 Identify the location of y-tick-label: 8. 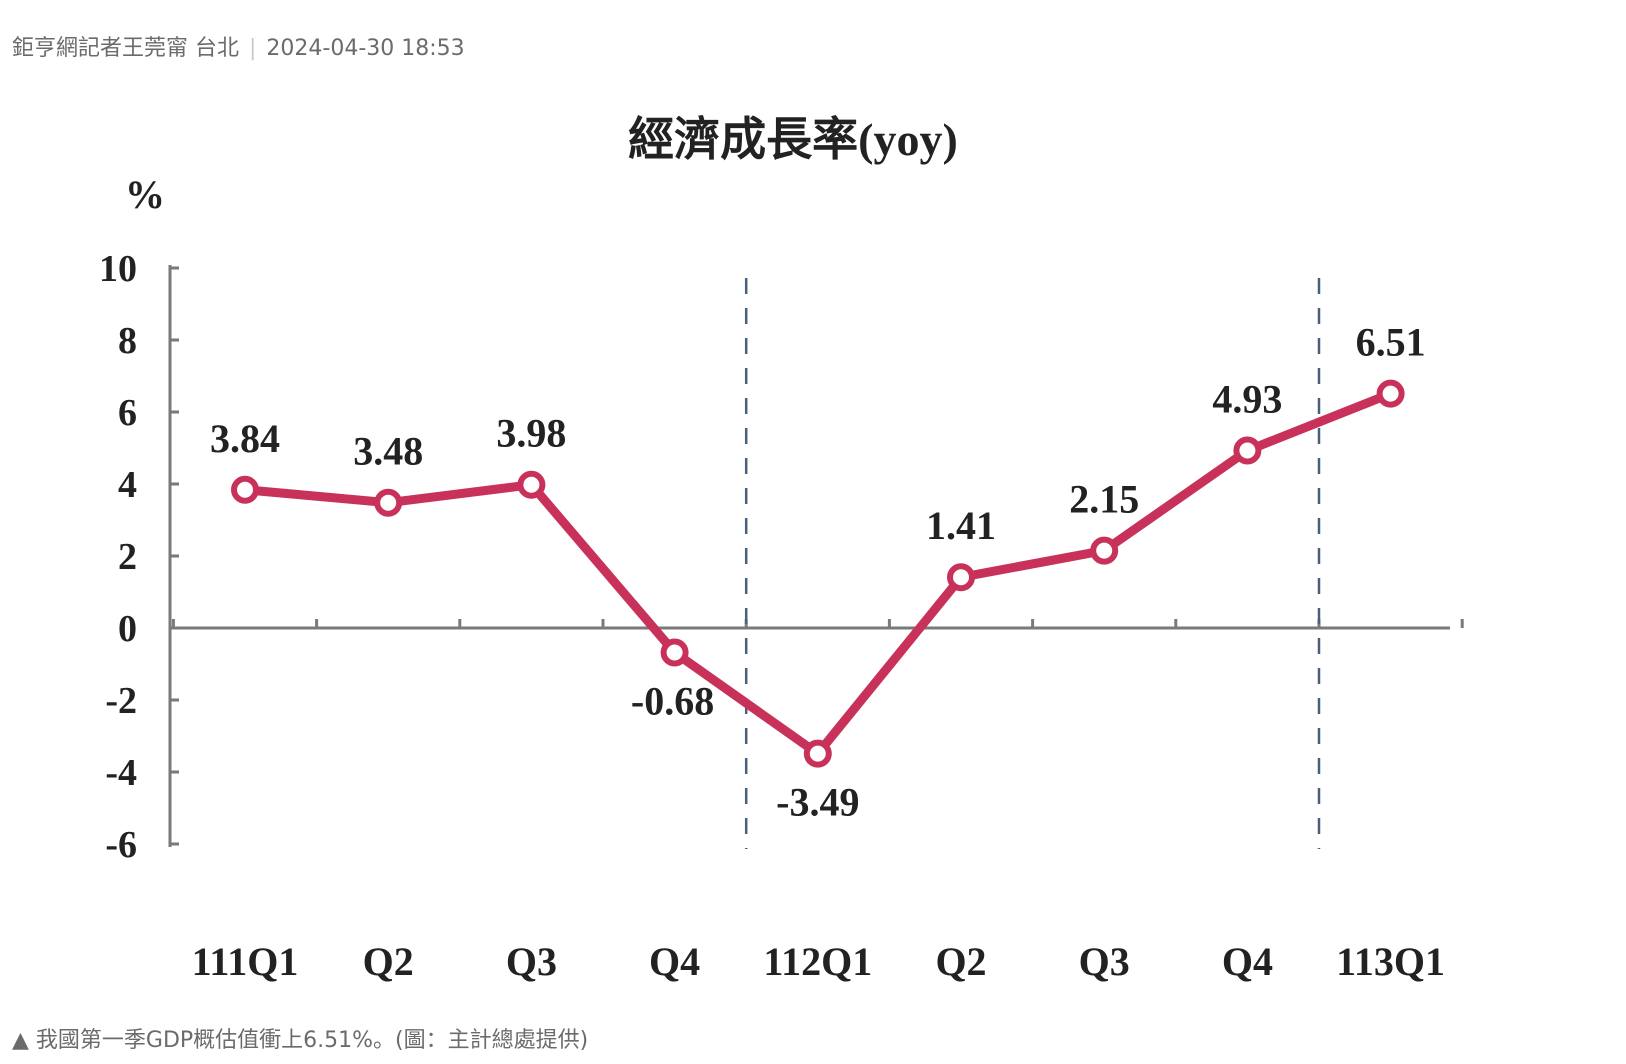
(127, 341).